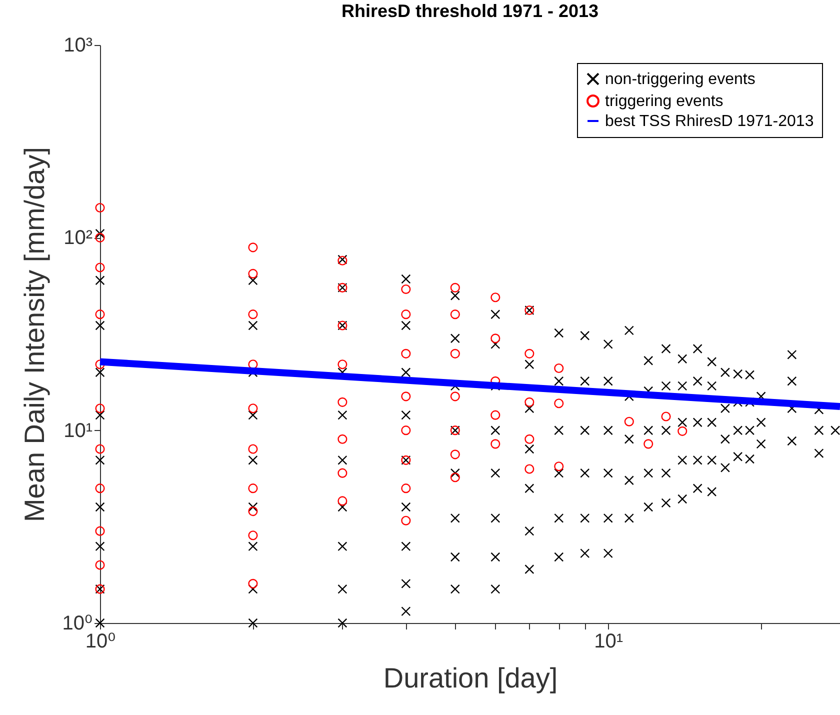  What do you see at coordinates (77, 623) in the screenshot?
I see `y-tick-label: 10⁰` at bounding box center [77, 623].